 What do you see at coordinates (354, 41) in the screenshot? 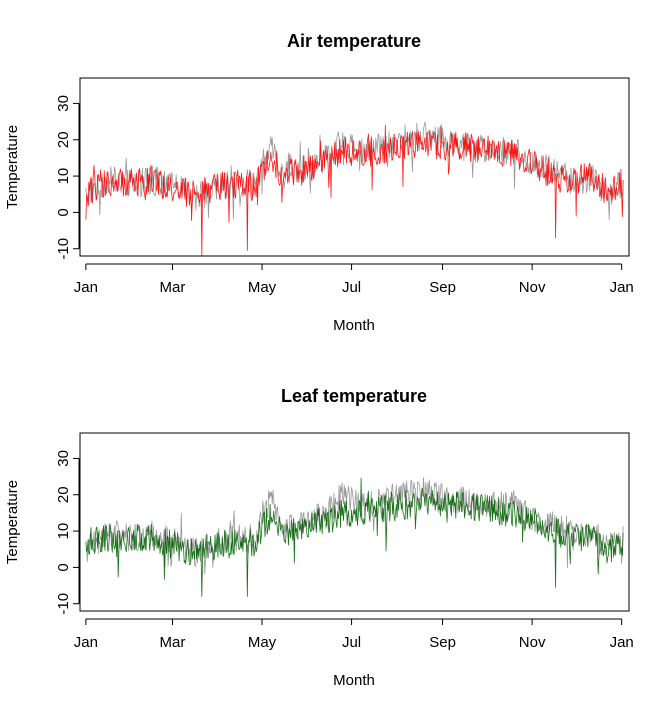
I see `chart-title: Air temperature` at bounding box center [354, 41].